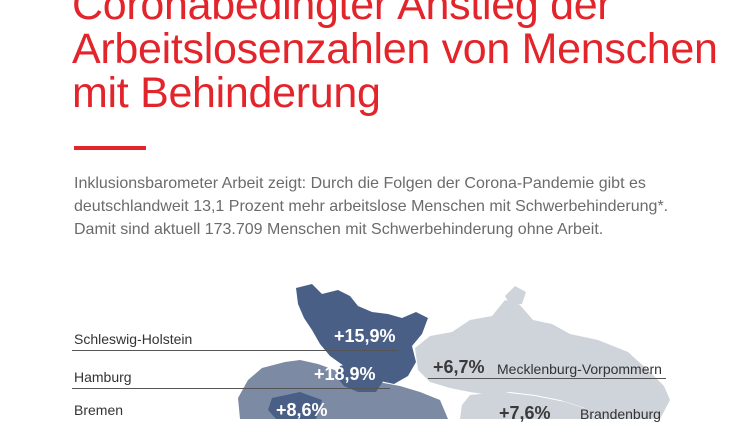 The height and width of the screenshot is (423, 746). Describe the element at coordinates (620, 414) in the screenshot. I see `region-label-brandenburg: Brandenburg` at that location.